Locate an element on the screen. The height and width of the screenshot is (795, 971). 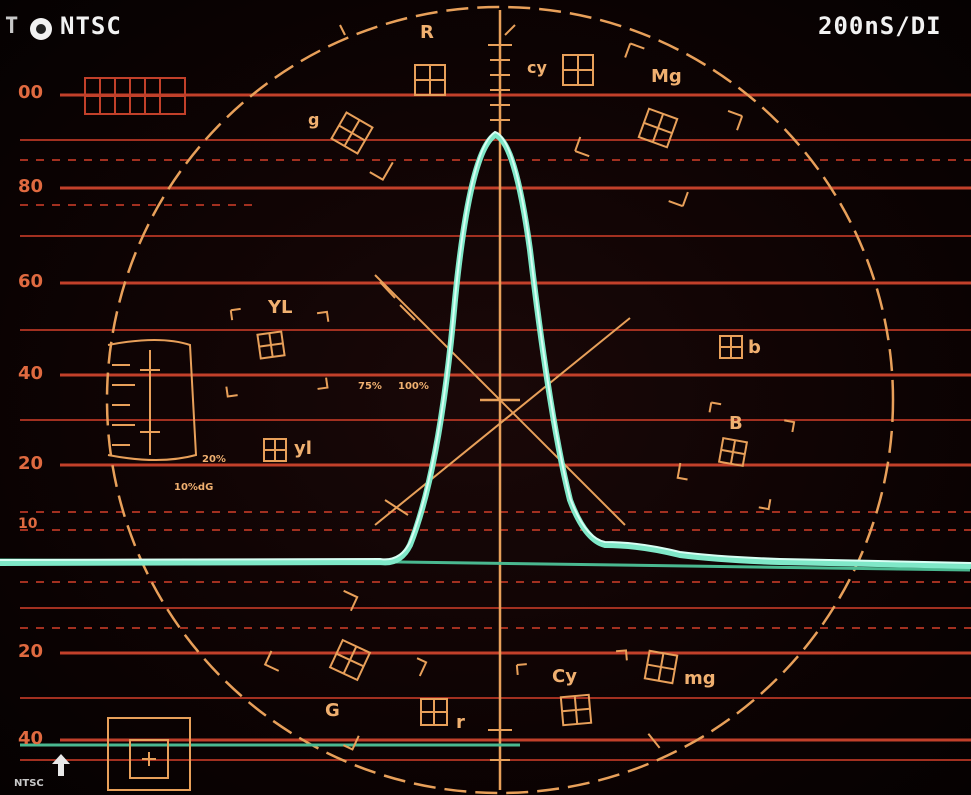
ire-label-100: 00 is located at coordinates (31, 92).